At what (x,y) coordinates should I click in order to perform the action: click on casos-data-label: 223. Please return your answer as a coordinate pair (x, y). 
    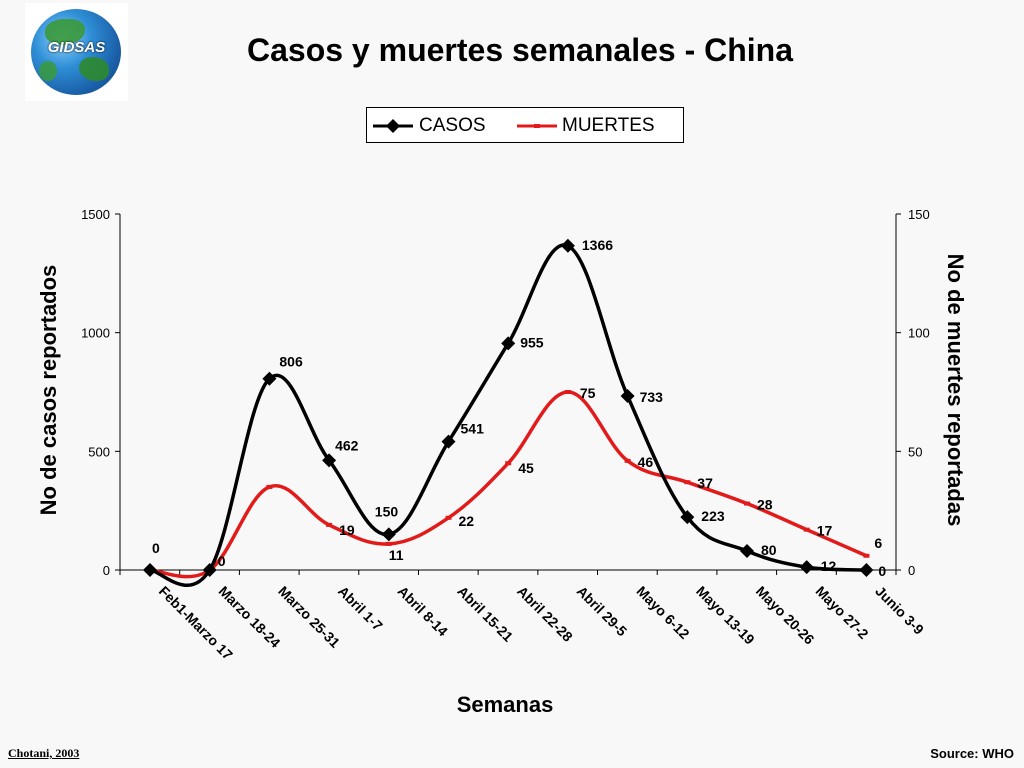
    Looking at the image, I should click on (713, 516).